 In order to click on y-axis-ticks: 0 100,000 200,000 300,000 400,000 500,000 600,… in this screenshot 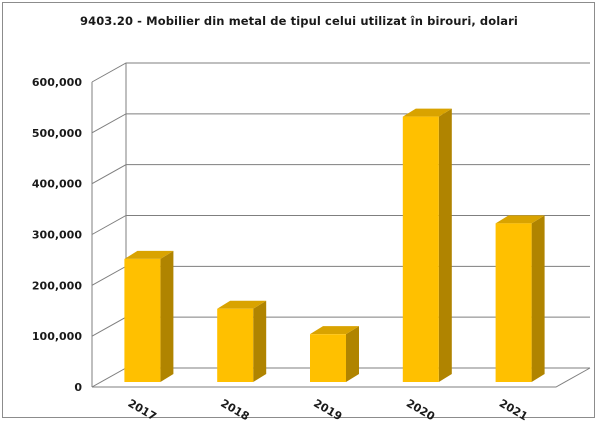, I will do `click(57, 235)`.